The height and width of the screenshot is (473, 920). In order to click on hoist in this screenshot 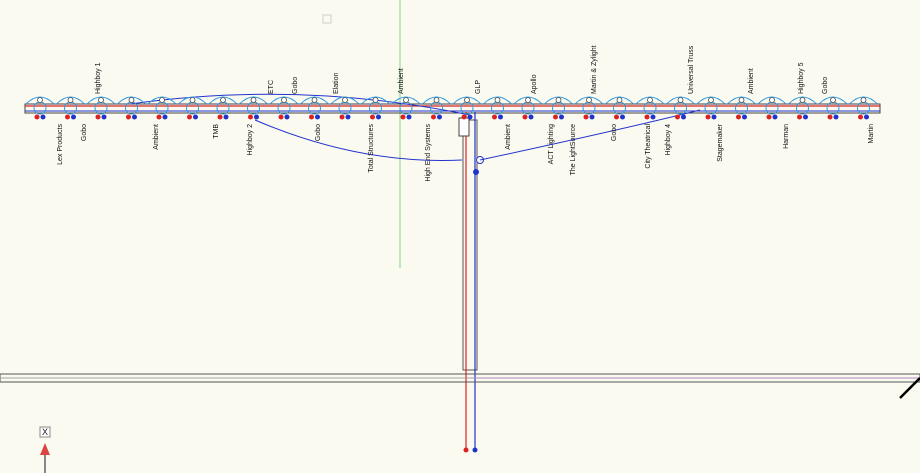, I will do `click(464, 127)`.